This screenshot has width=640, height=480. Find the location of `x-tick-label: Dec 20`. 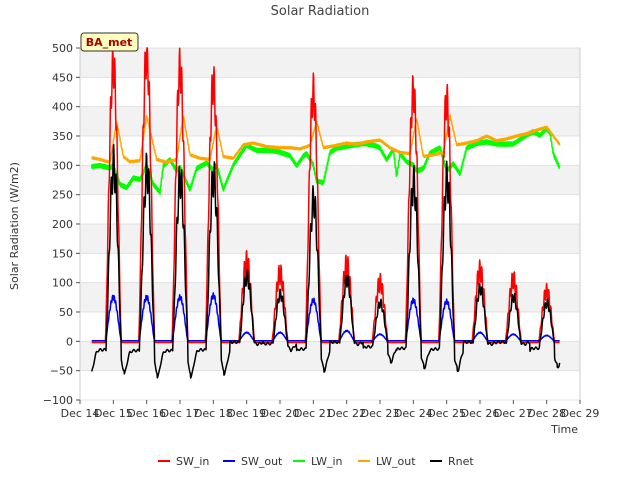

x-tick-label: Dec 20 is located at coordinates (280, 413).